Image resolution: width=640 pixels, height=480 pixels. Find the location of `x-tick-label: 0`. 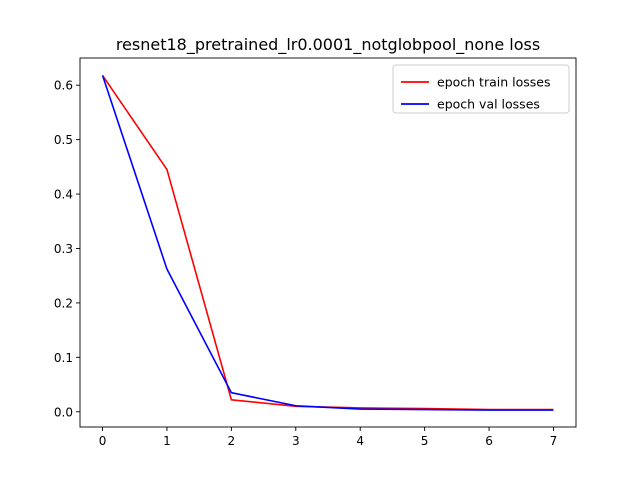

x-tick-label: 0 is located at coordinates (103, 441).